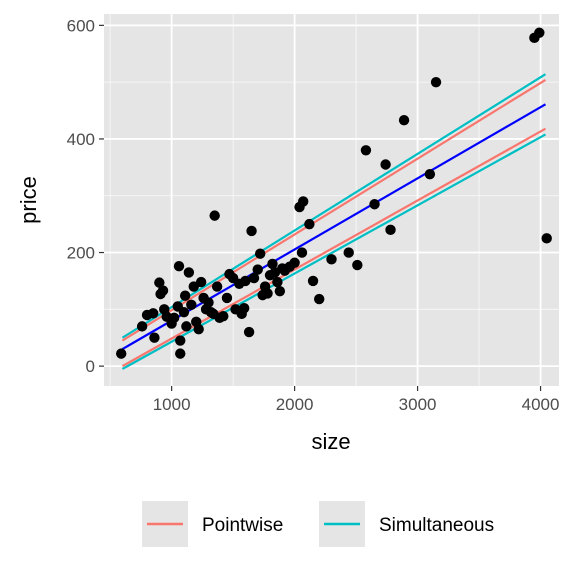 This screenshot has width=576, height=576. What do you see at coordinates (330, 441) in the screenshot?
I see `x-axis-title: size` at bounding box center [330, 441].